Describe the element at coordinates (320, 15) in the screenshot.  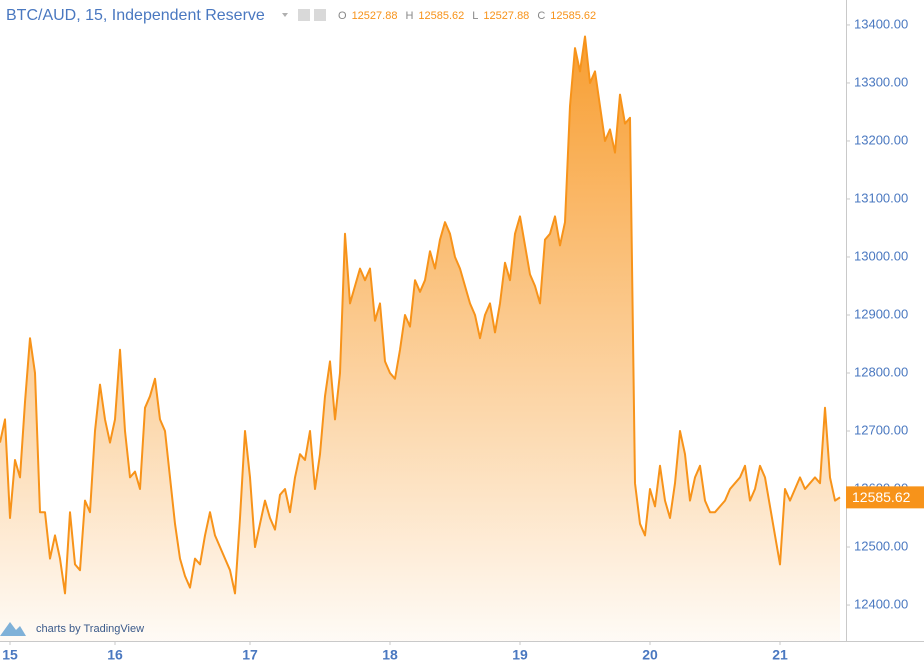
I see `visibility-icon` at that location.